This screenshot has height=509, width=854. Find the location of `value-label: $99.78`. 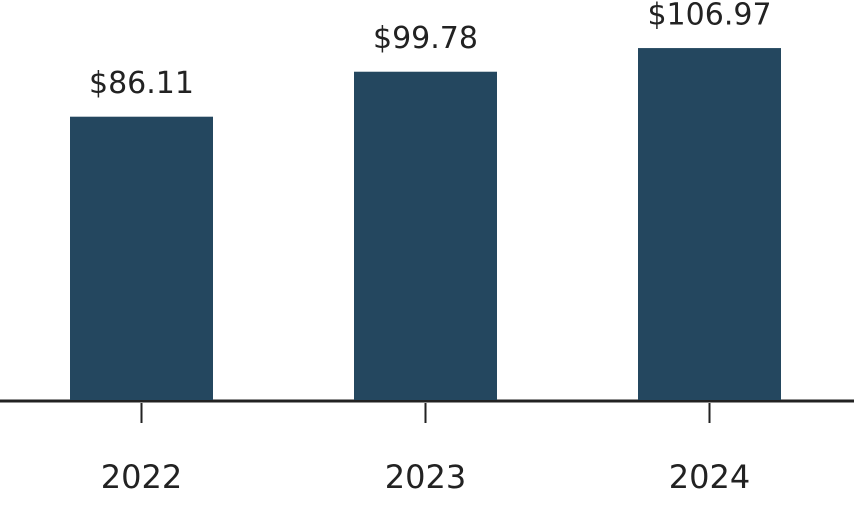

value-label: $99.78 is located at coordinates (425, 38).